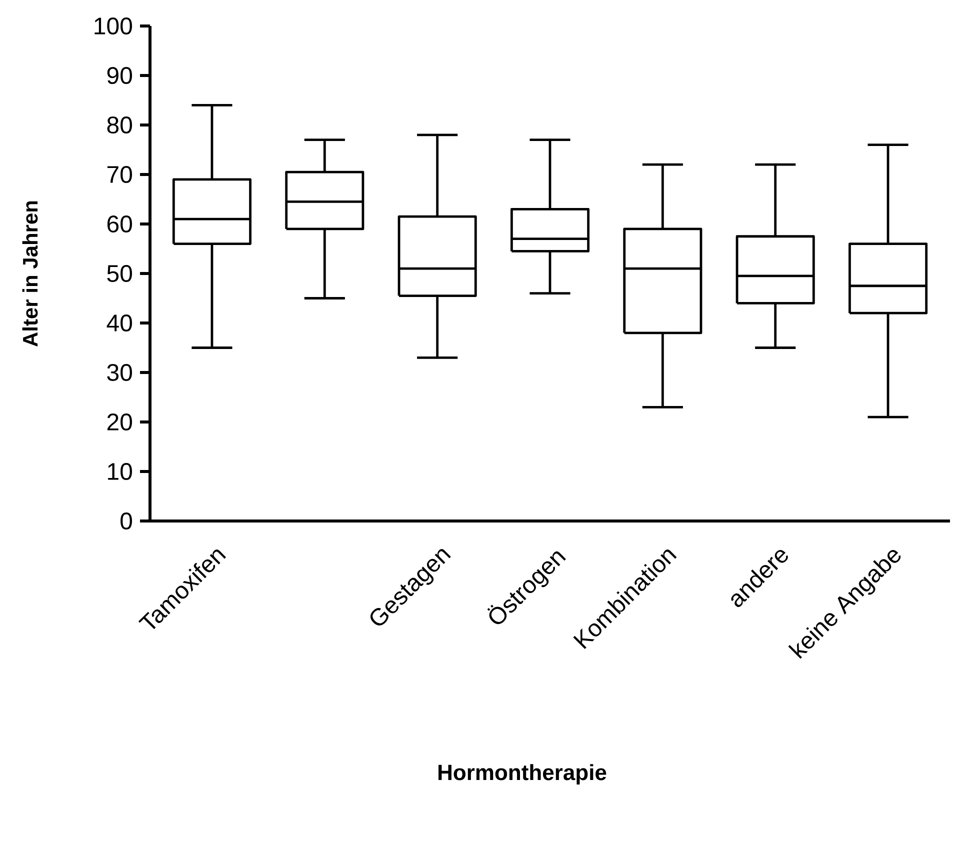  What do you see at coordinates (30, 273) in the screenshot?
I see `y-axis-title: Alter in Jahren` at bounding box center [30, 273].